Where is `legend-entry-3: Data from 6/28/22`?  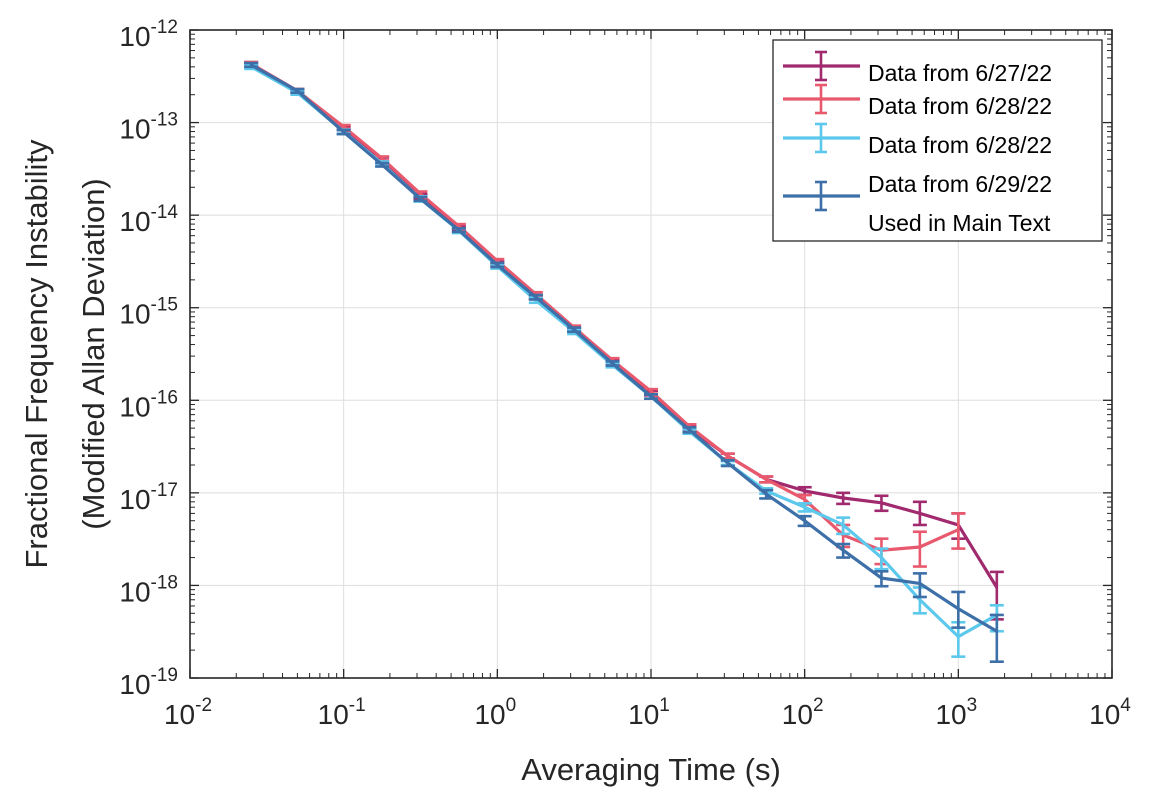
legend-entry-3: Data from 6/28/22 is located at coordinates (960, 145).